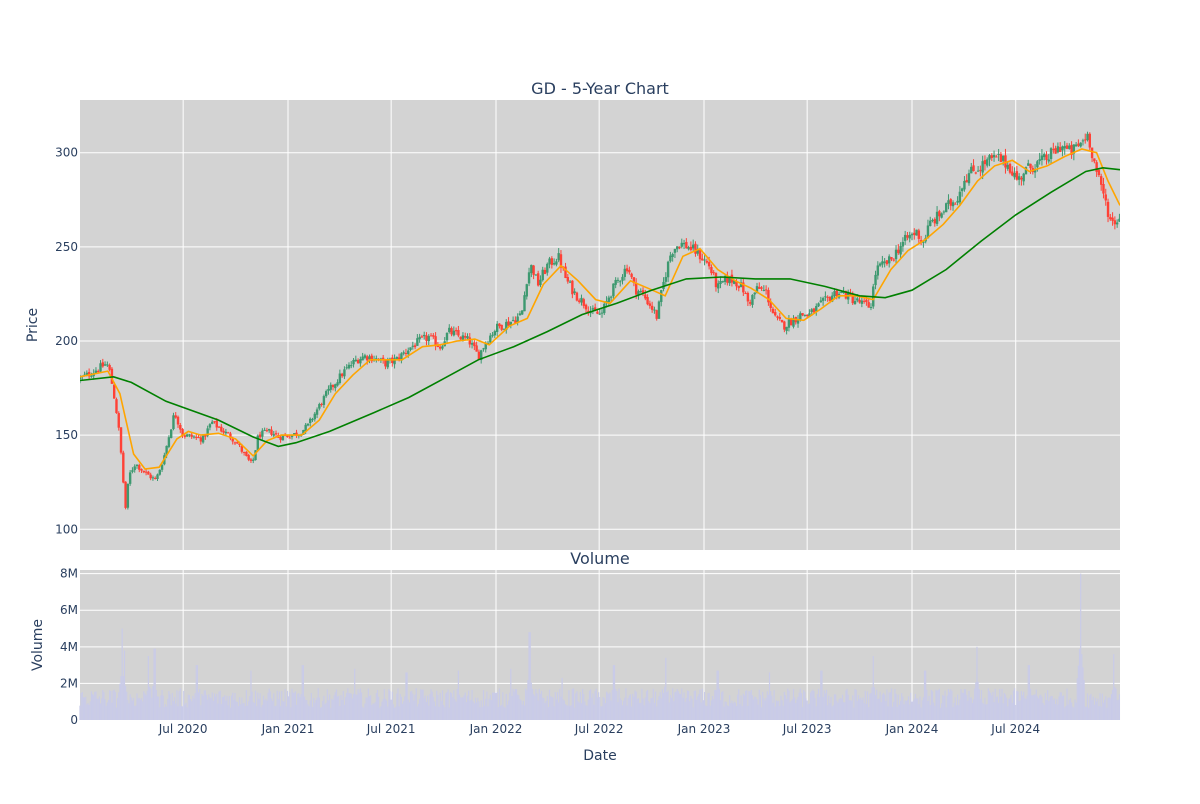 This screenshot has width=1200, height=804. Describe the element at coordinates (599, 756) in the screenshot. I see `x-axis-title: Date` at that location.